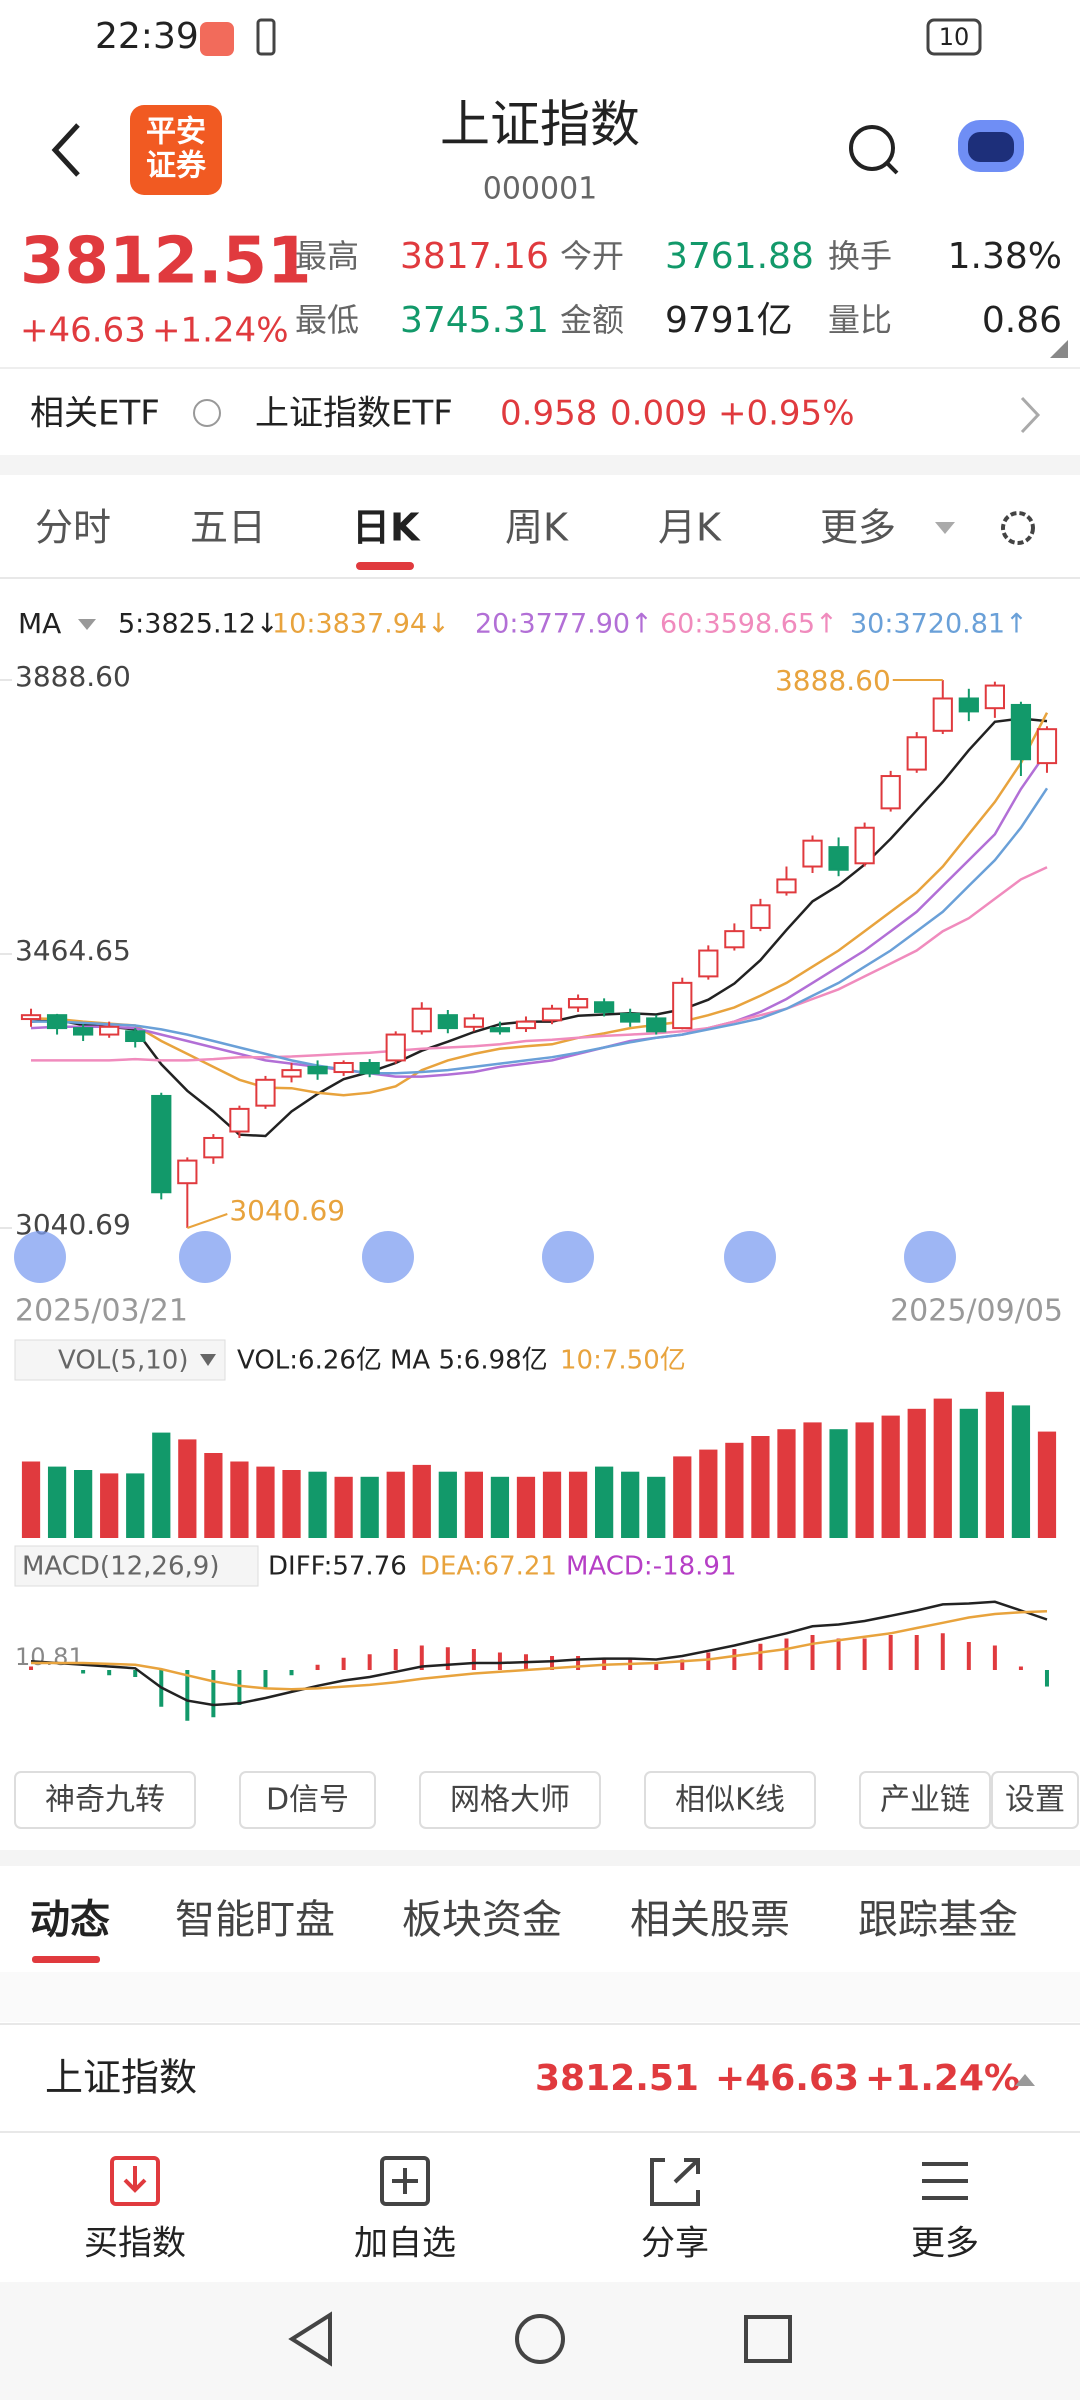 The height and width of the screenshot is (2400, 1080). I want to click on low-label: 3040.69, so click(287, 1210).